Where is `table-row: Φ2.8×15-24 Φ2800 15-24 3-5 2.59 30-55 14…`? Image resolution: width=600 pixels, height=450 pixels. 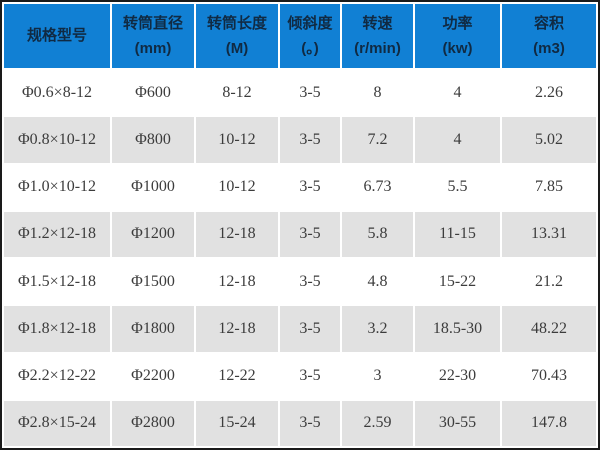
table-row: Φ2.8×15-24 Φ2800 15-24 3-5 2.59 30-55 14… is located at coordinates (300, 423).